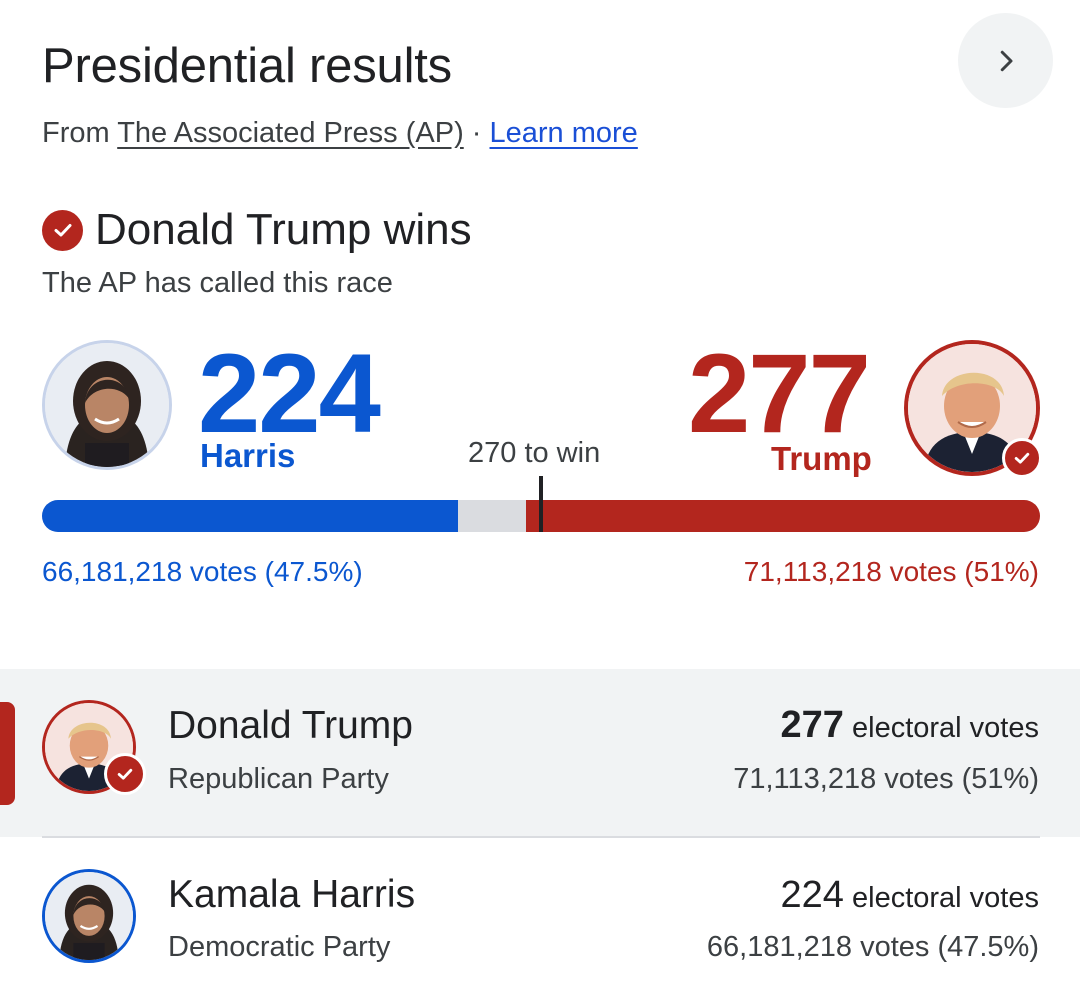  Describe the element at coordinates (7, 753) in the screenshot. I see `selected-indicator` at that location.